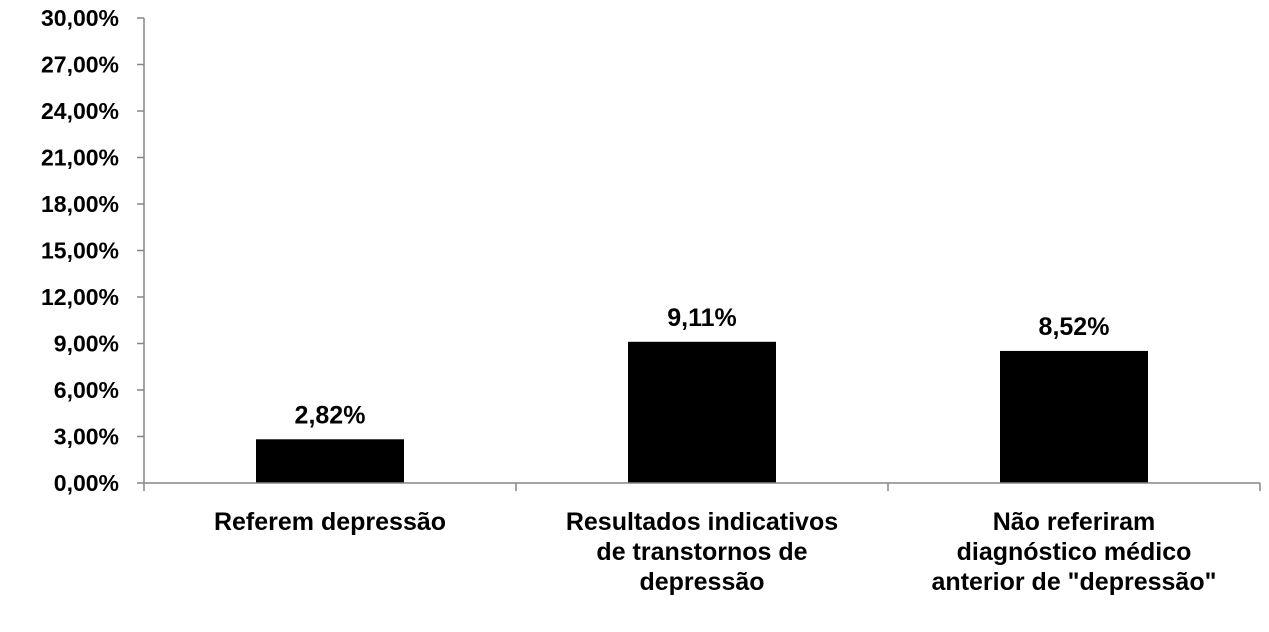 This screenshot has width=1269, height=632. What do you see at coordinates (702, 487) in the screenshot?
I see `x-axis-ticks` at bounding box center [702, 487].